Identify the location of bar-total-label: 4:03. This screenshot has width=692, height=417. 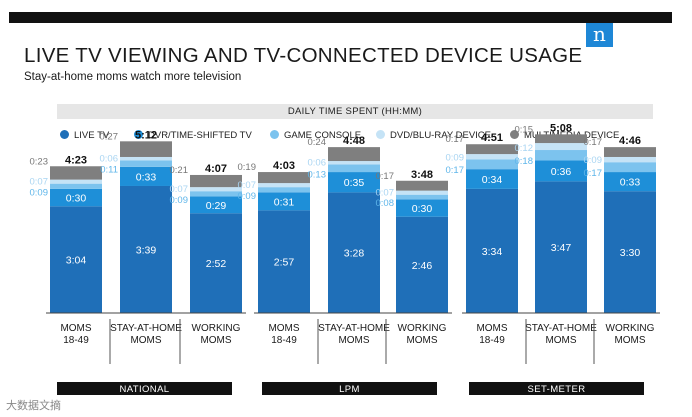
(284, 166).